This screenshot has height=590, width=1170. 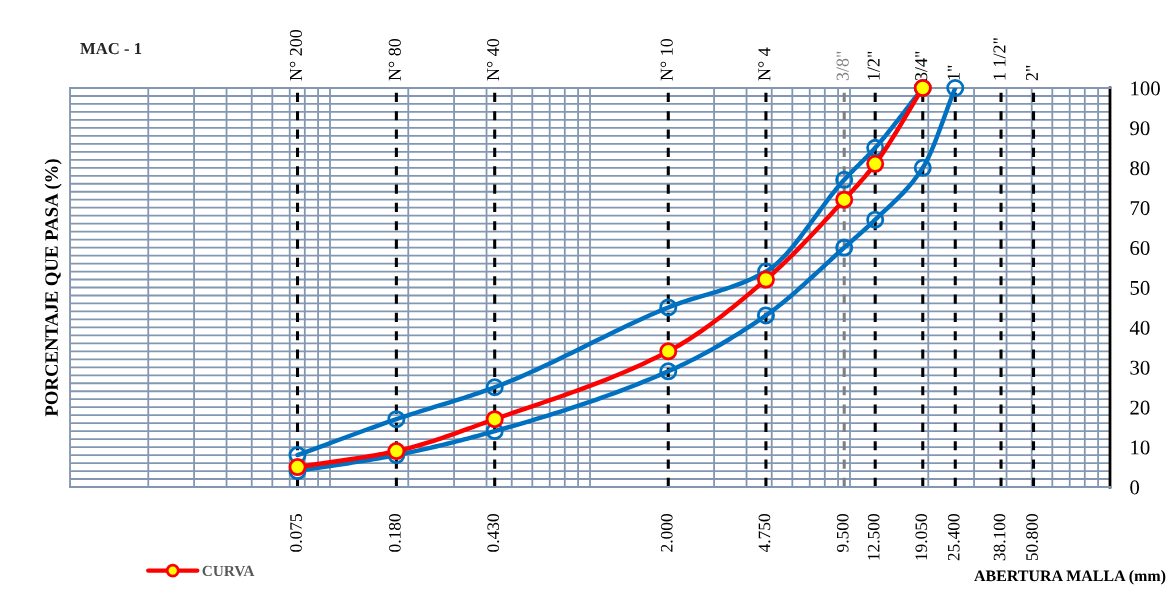 What do you see at coordinates (1140, 248) in the screenshot?
I see `y-tick-label: 60` at bounding box center [1140, 248].